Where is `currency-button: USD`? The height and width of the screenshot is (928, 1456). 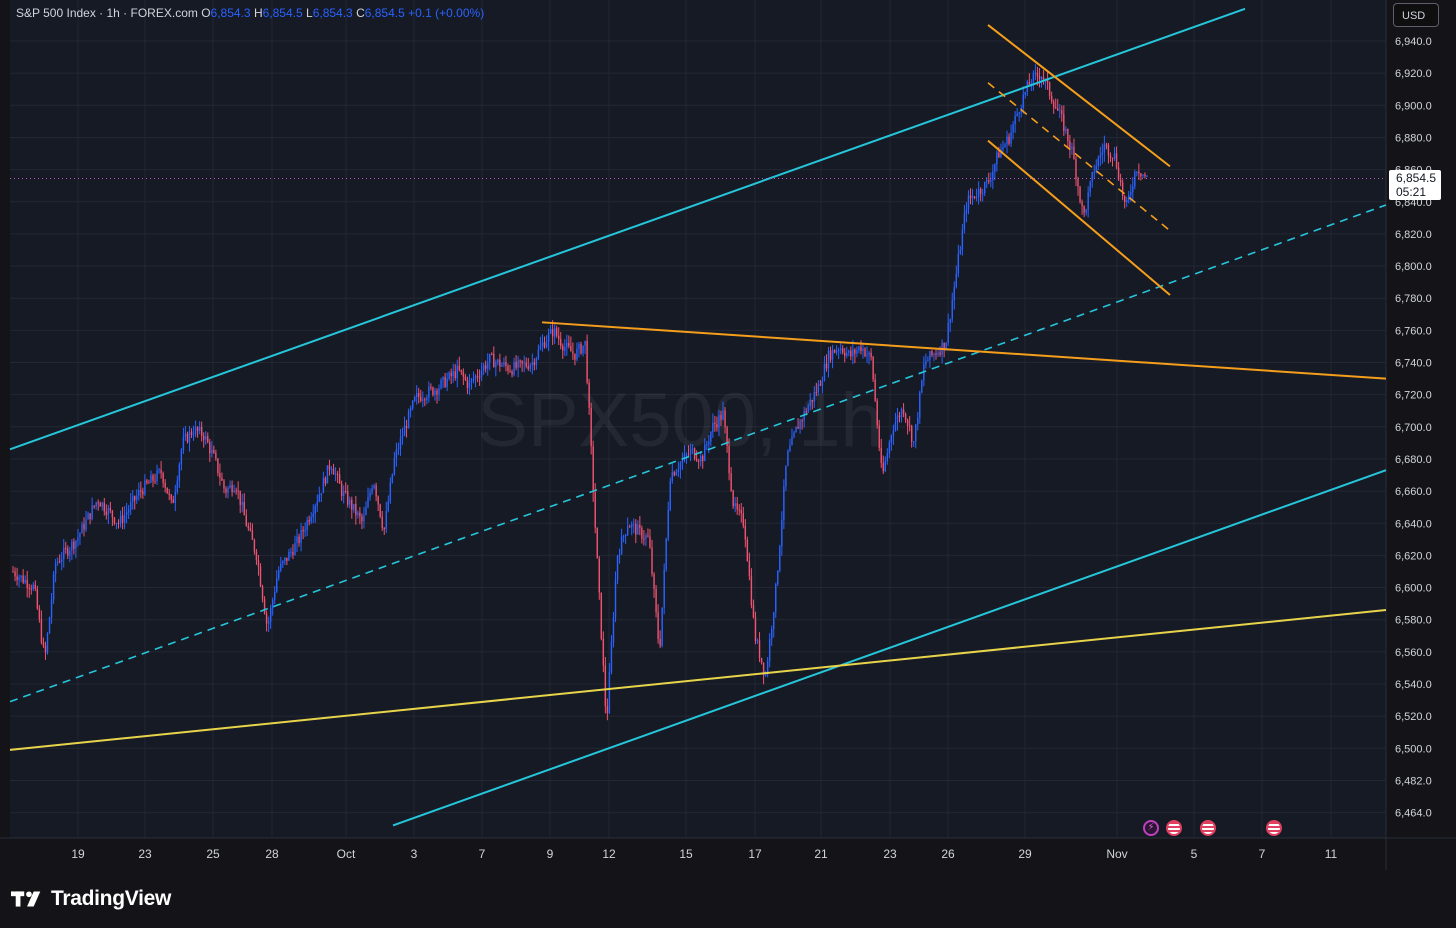 currency-button: USD is located at coordinates (1416, 15).